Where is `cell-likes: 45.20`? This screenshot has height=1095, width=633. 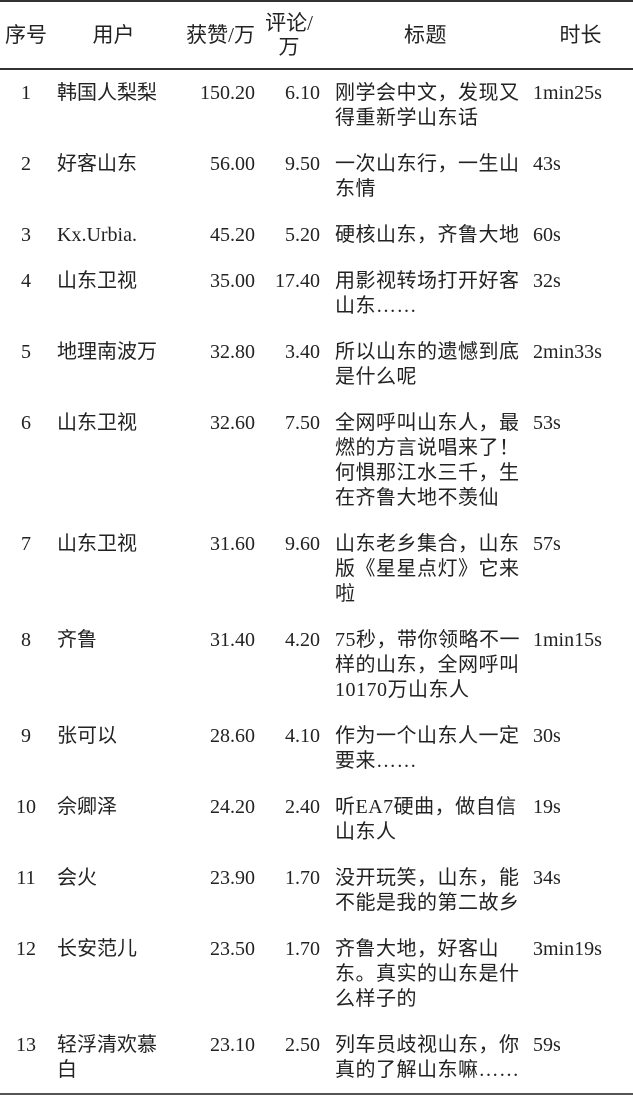
cell-likes: 45.20 is located at coordinates (232, 235).